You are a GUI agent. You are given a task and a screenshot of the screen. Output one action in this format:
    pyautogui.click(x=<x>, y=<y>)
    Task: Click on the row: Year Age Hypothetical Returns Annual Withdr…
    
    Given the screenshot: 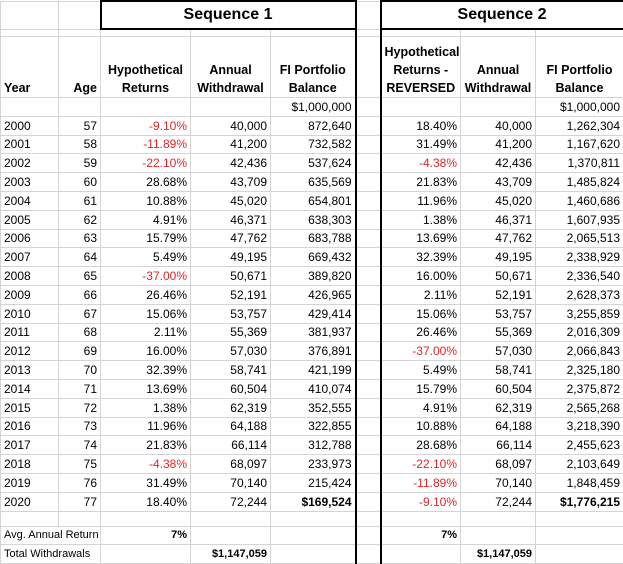 What is the action you would take?
    pyautogui.click(x=311, y=67)
    